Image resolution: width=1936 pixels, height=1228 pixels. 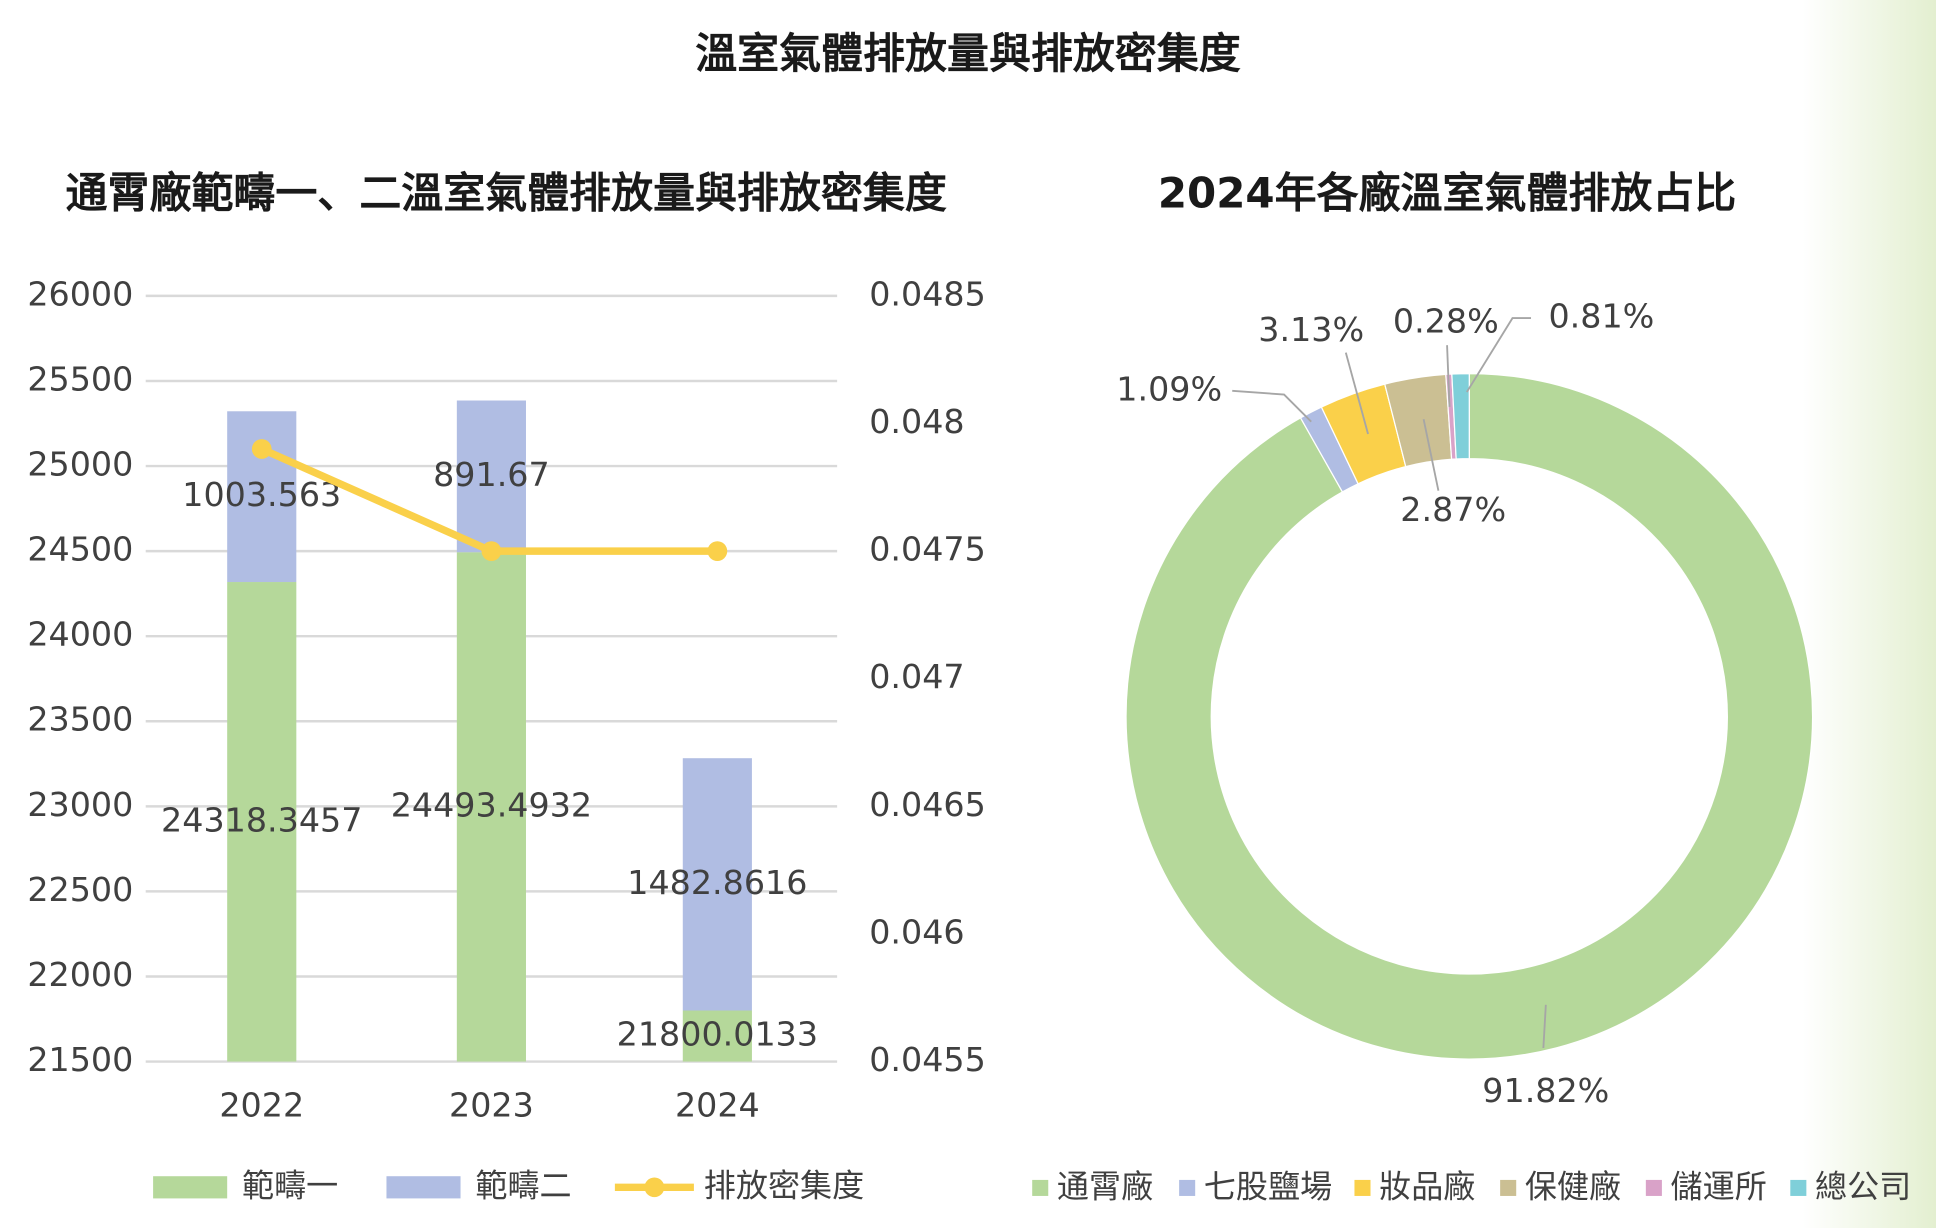 I want to click on background, so click(x=1869, y=614).